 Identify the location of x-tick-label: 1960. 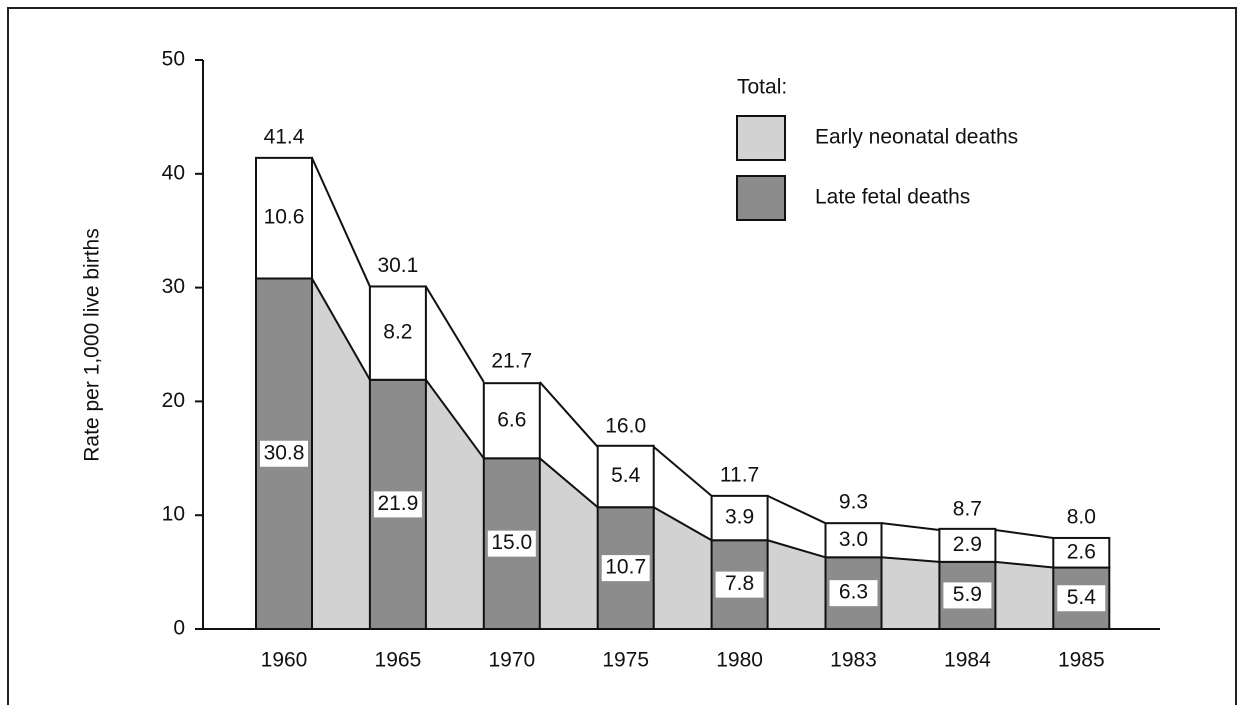
(284, 660).